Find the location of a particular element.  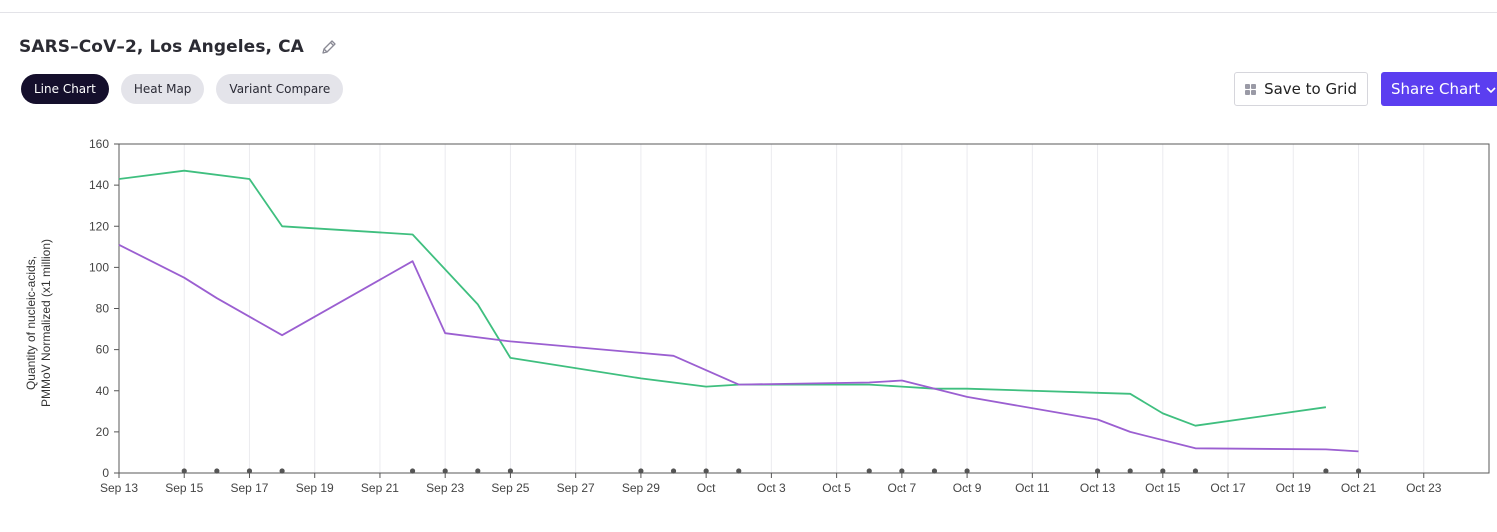

top-divider is located at coordinates (748, 12).